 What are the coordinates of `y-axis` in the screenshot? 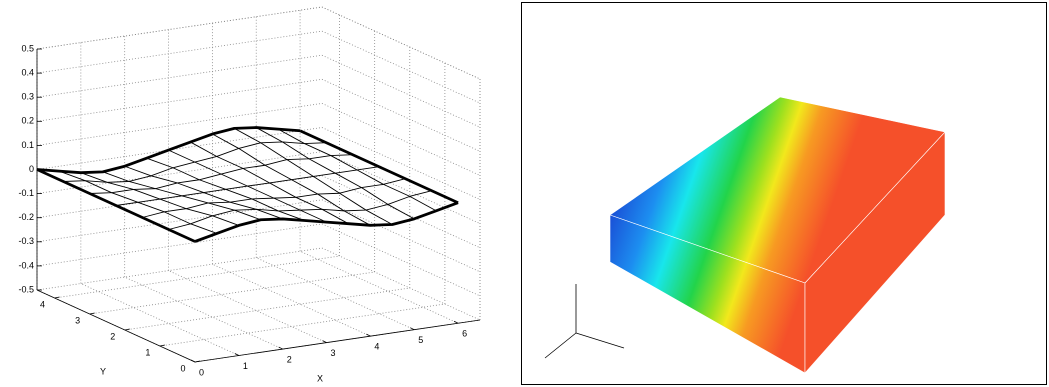 It's located at (116, 326).